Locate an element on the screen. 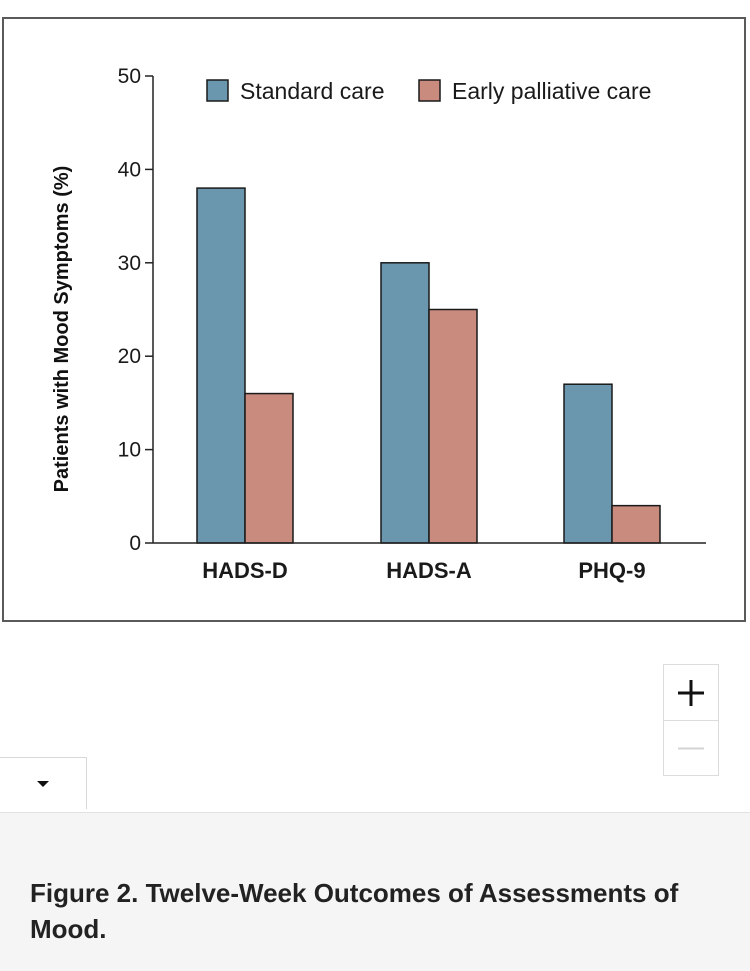 Image resolution: width=750 pixels, height=971 pixels. caret-down-icon is located at coordinates (43, 783).